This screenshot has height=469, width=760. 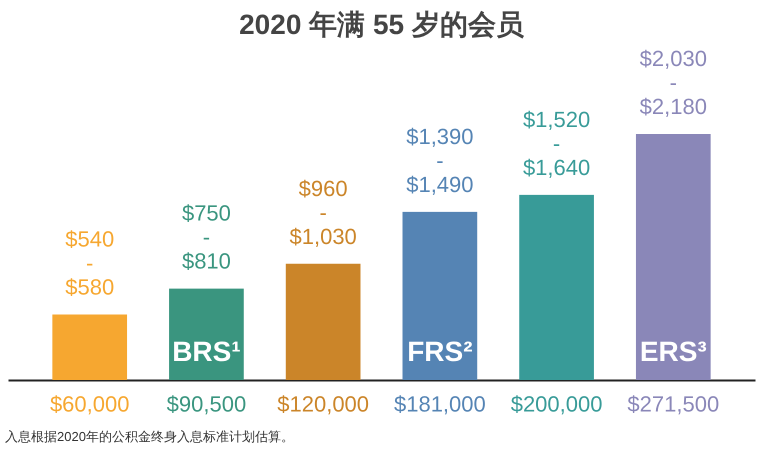 What do you see at coordinates (382, 24) in the screenshot?
I see `chart-title: 2020 年满 55 岁的会员` at bounding box center [382, 24].